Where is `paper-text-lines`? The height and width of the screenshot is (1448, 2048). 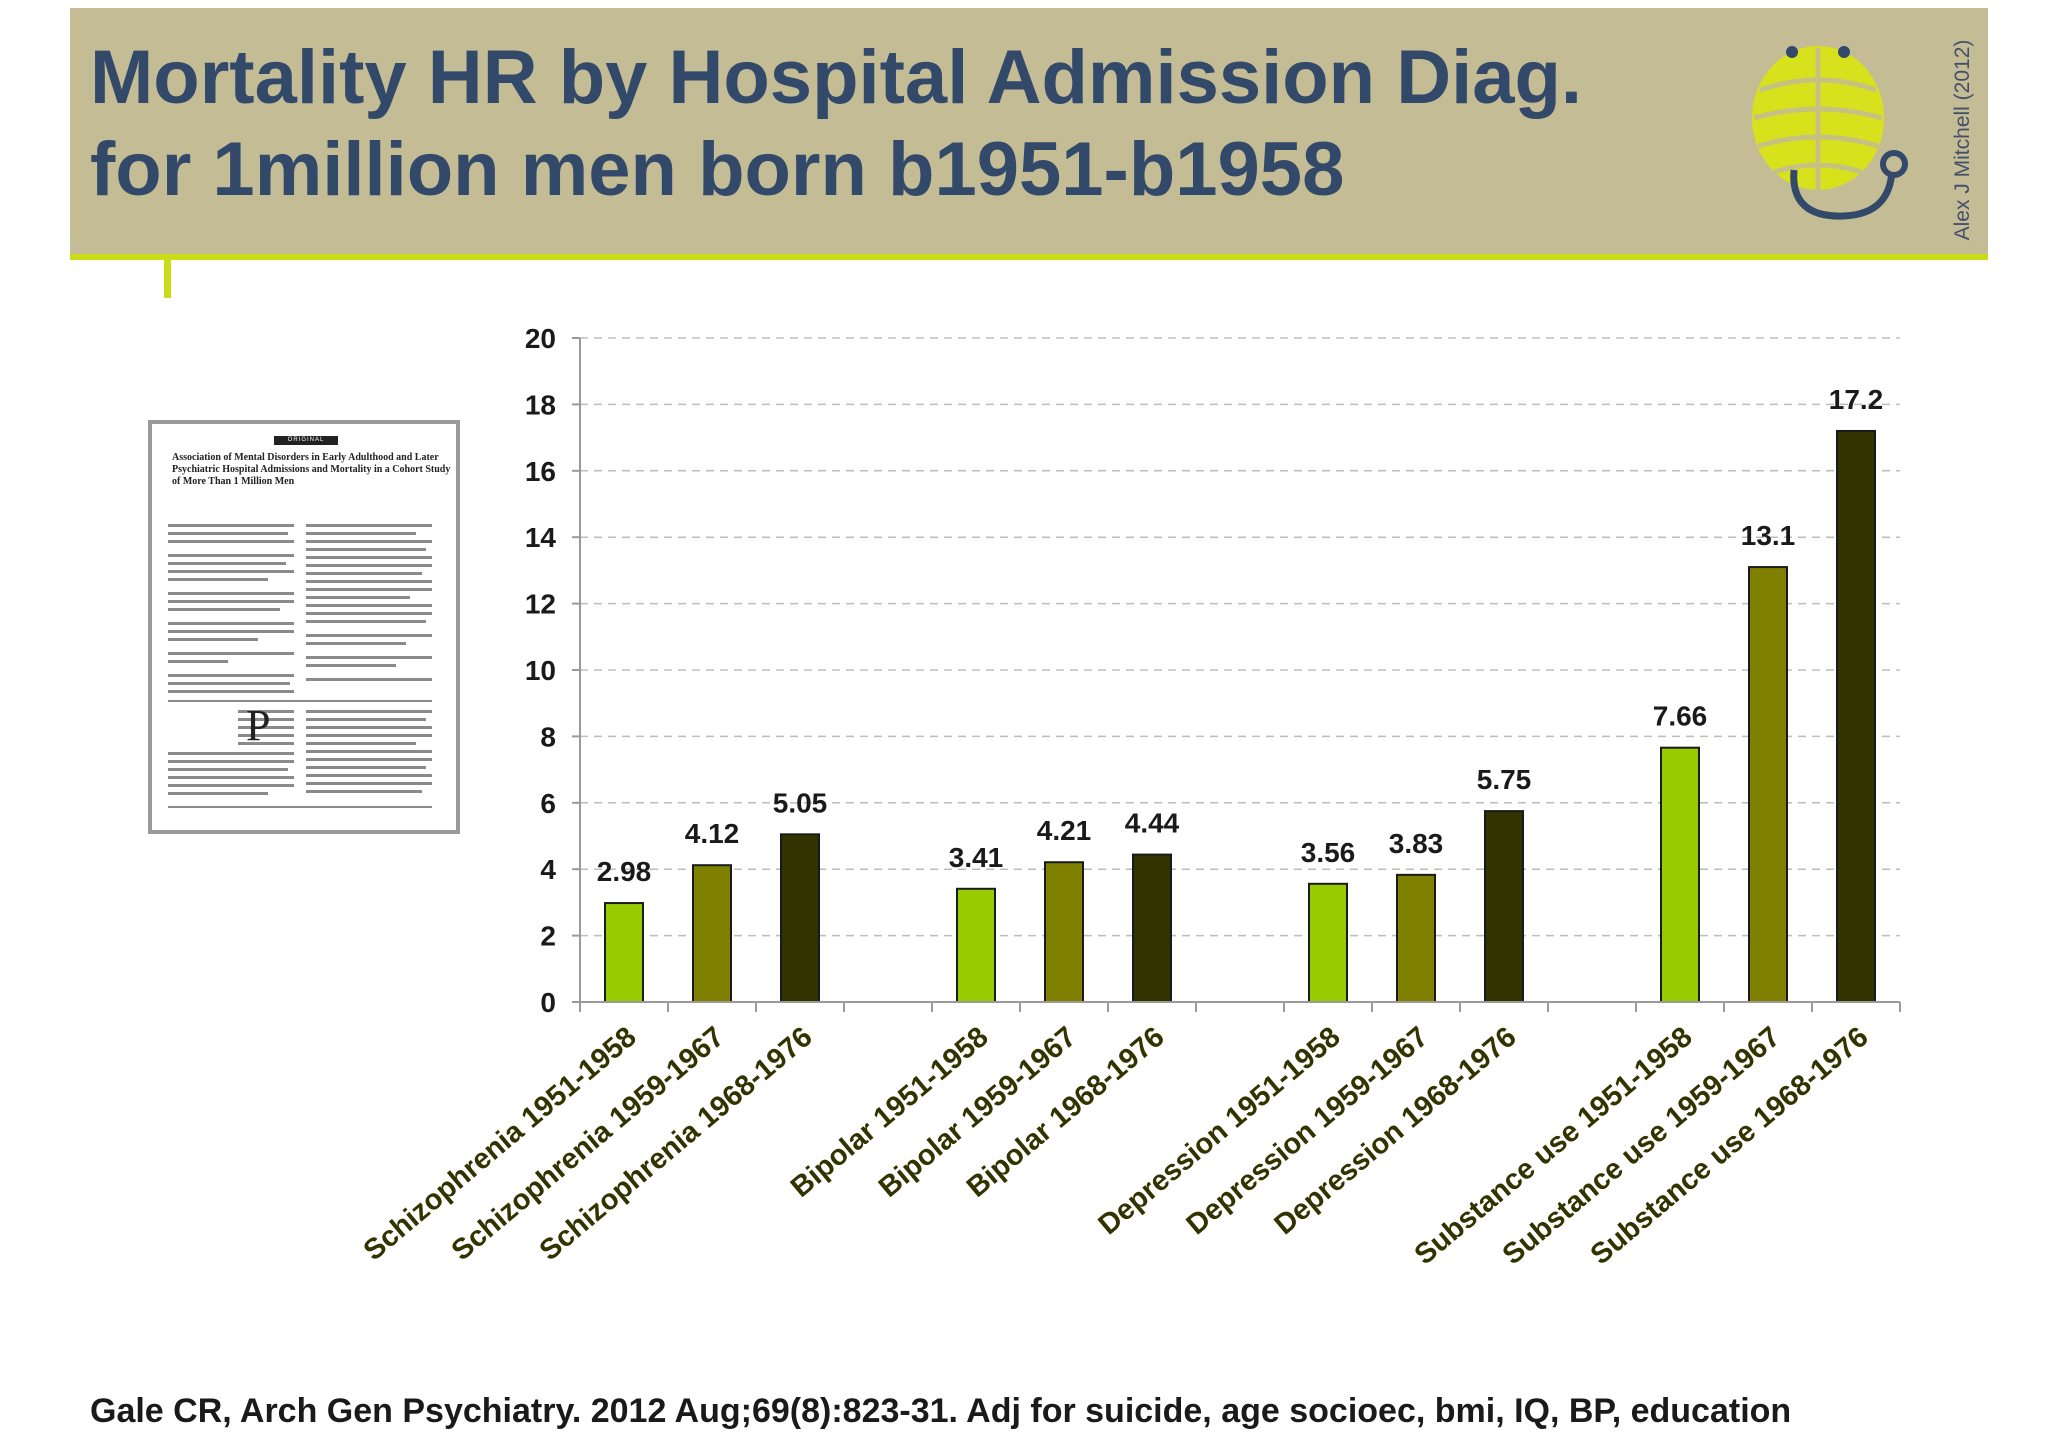 paper-text-lines is located at coordinates (300, 666).